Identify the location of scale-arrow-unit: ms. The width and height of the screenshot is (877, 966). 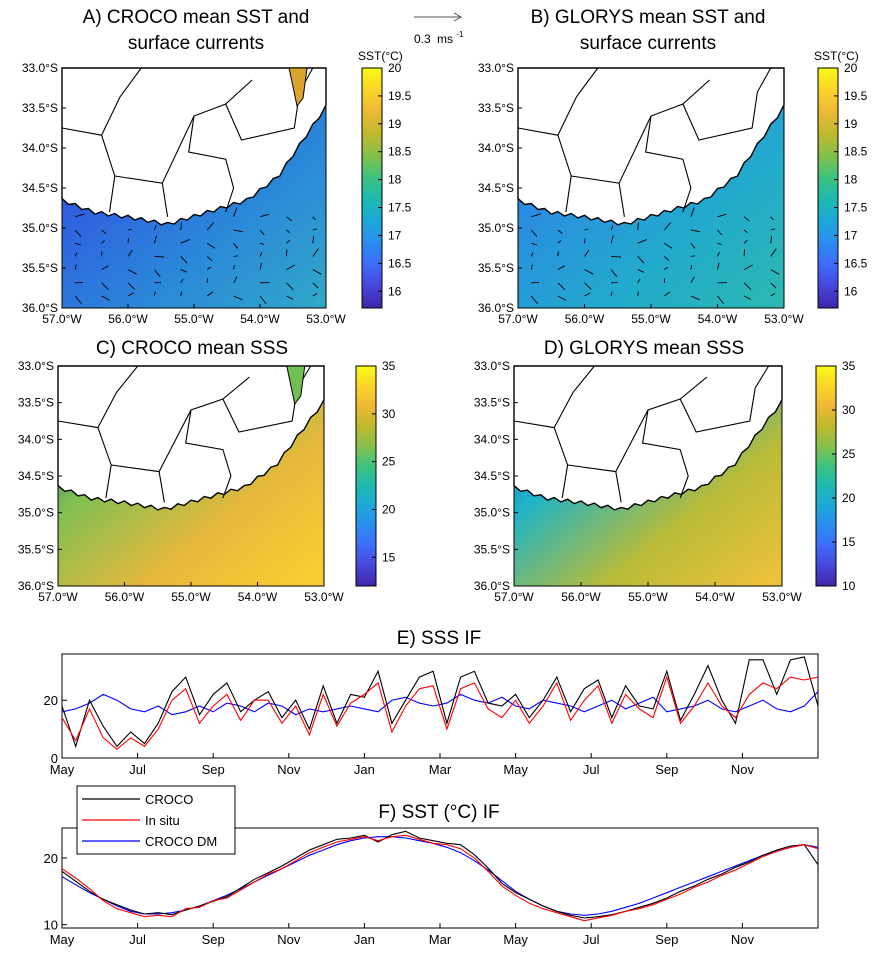
(445, 39).